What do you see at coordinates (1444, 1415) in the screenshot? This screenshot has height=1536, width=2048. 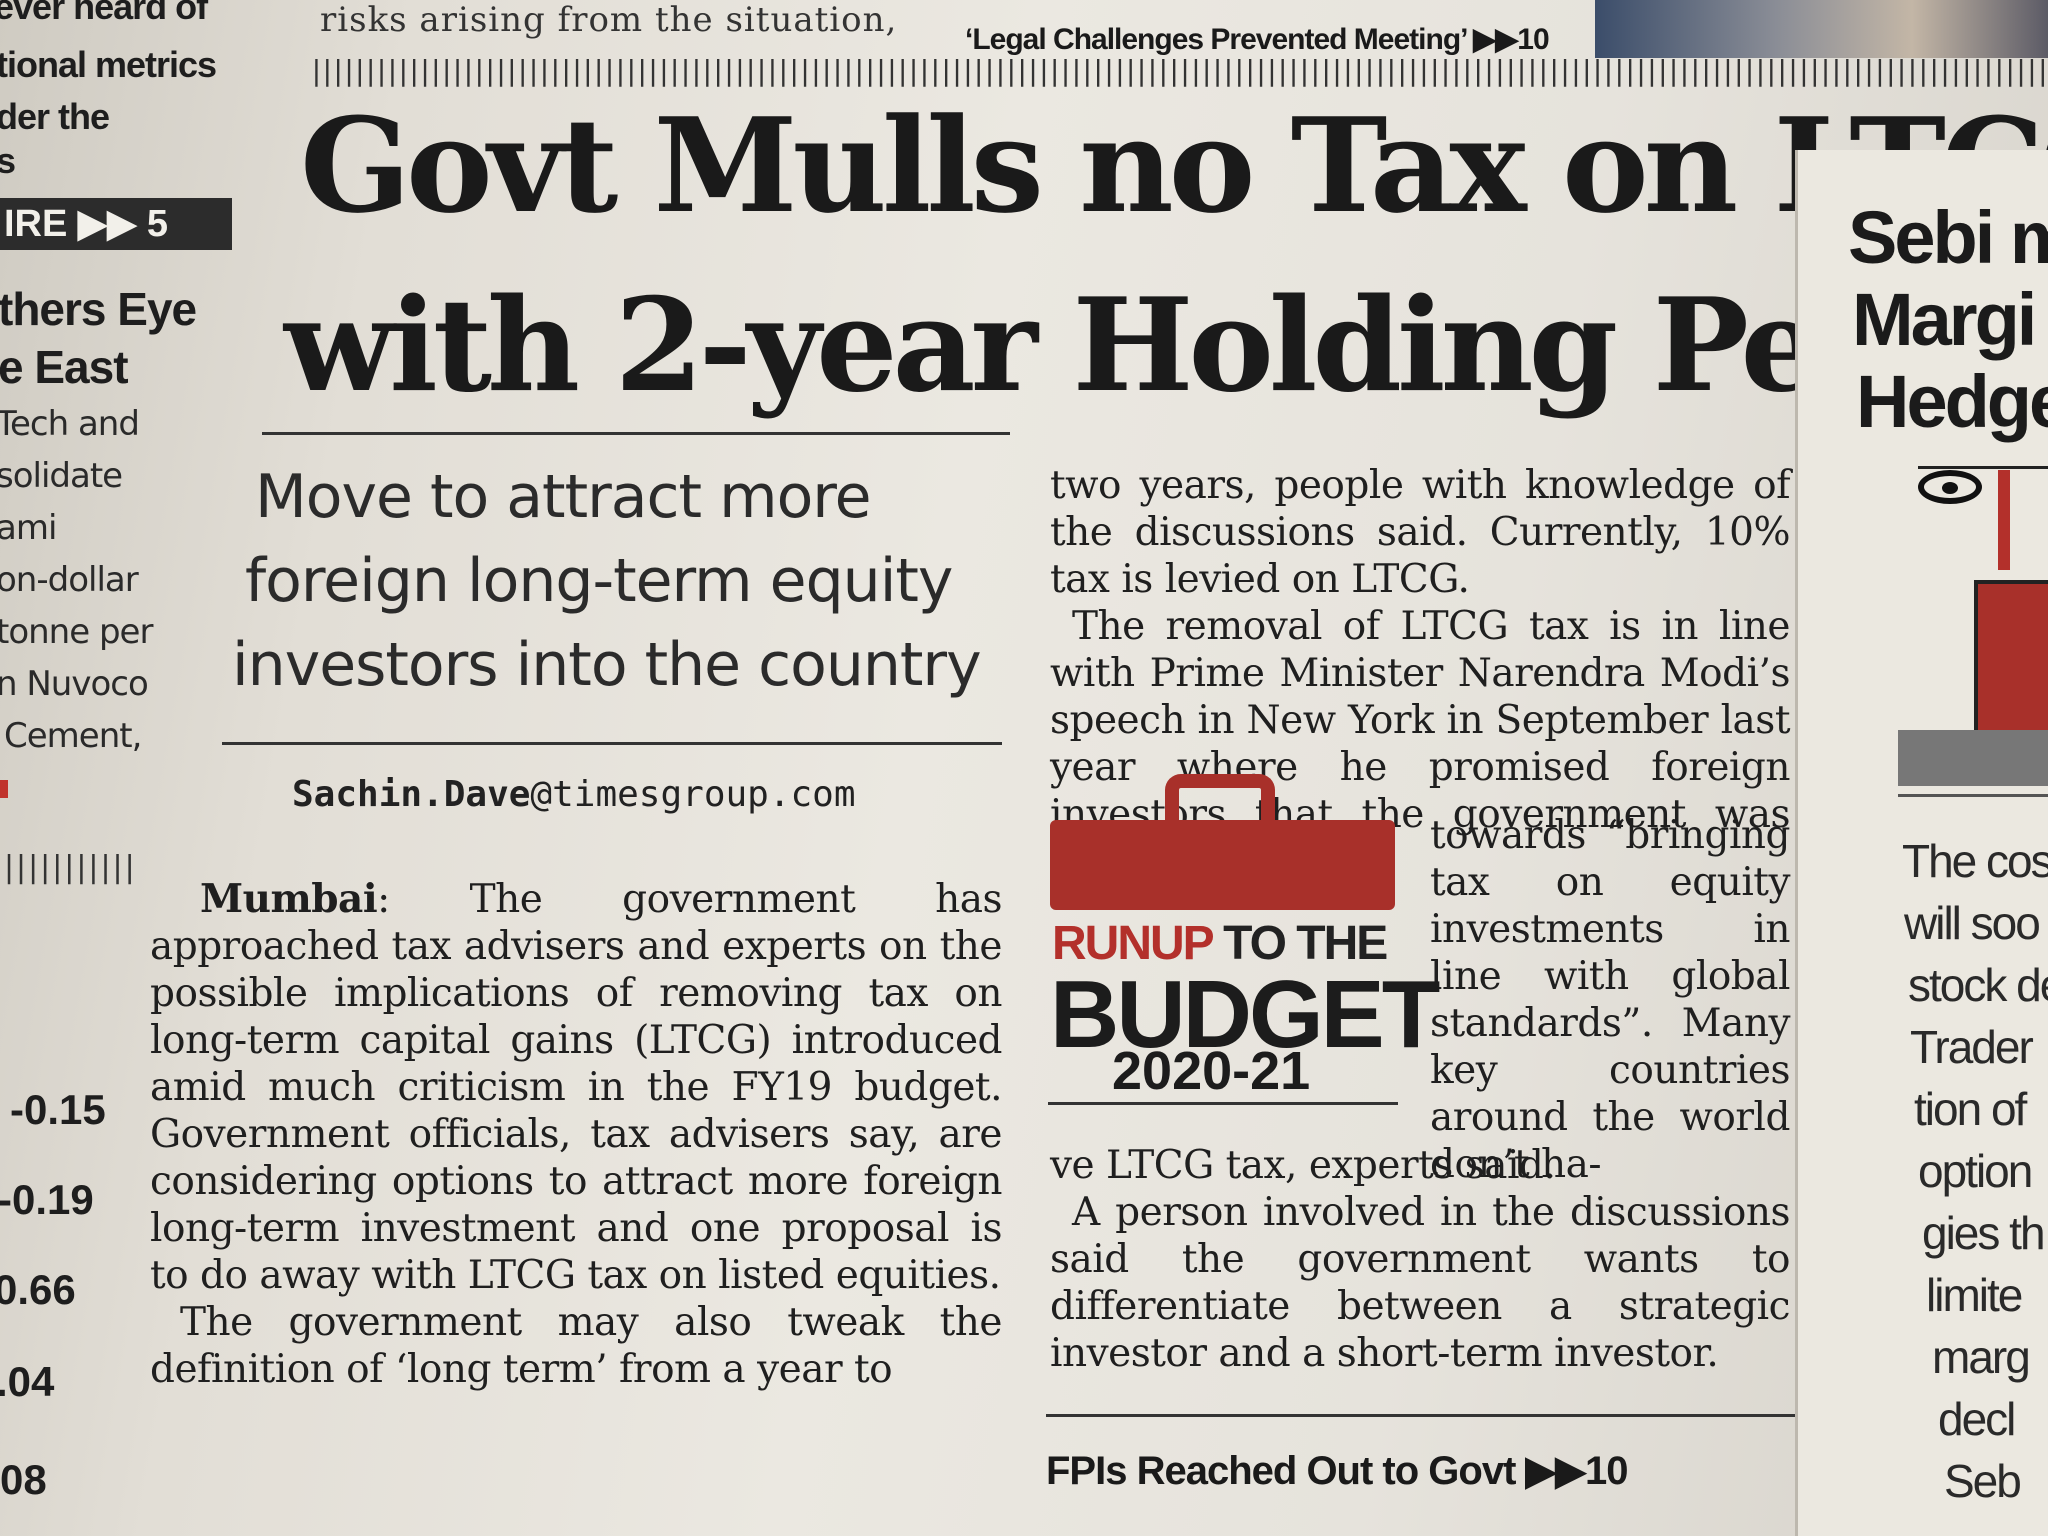 I see `footer-rule` at bounding box center [1444, 1415].